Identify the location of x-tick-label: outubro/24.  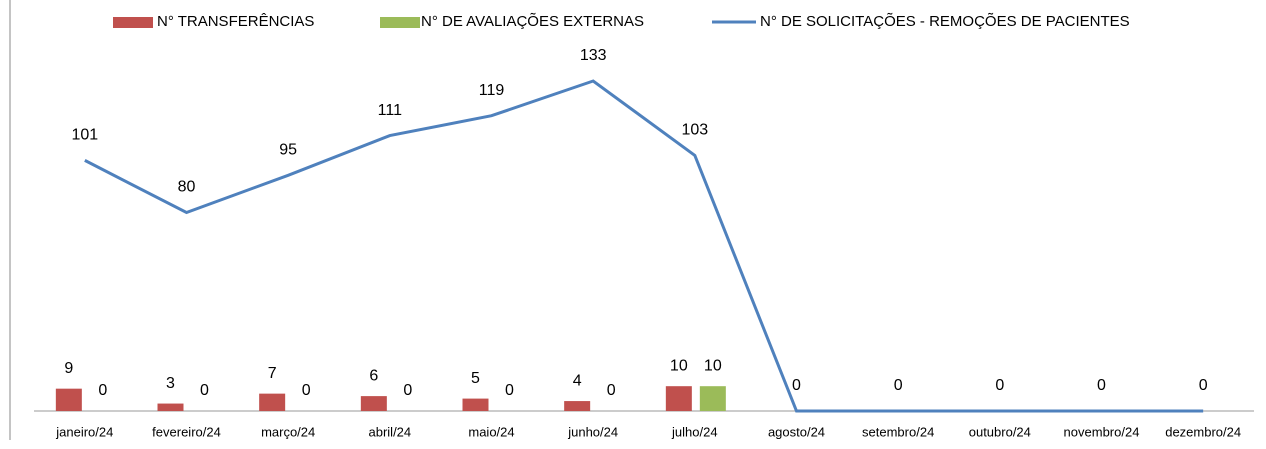
(1000, 431).